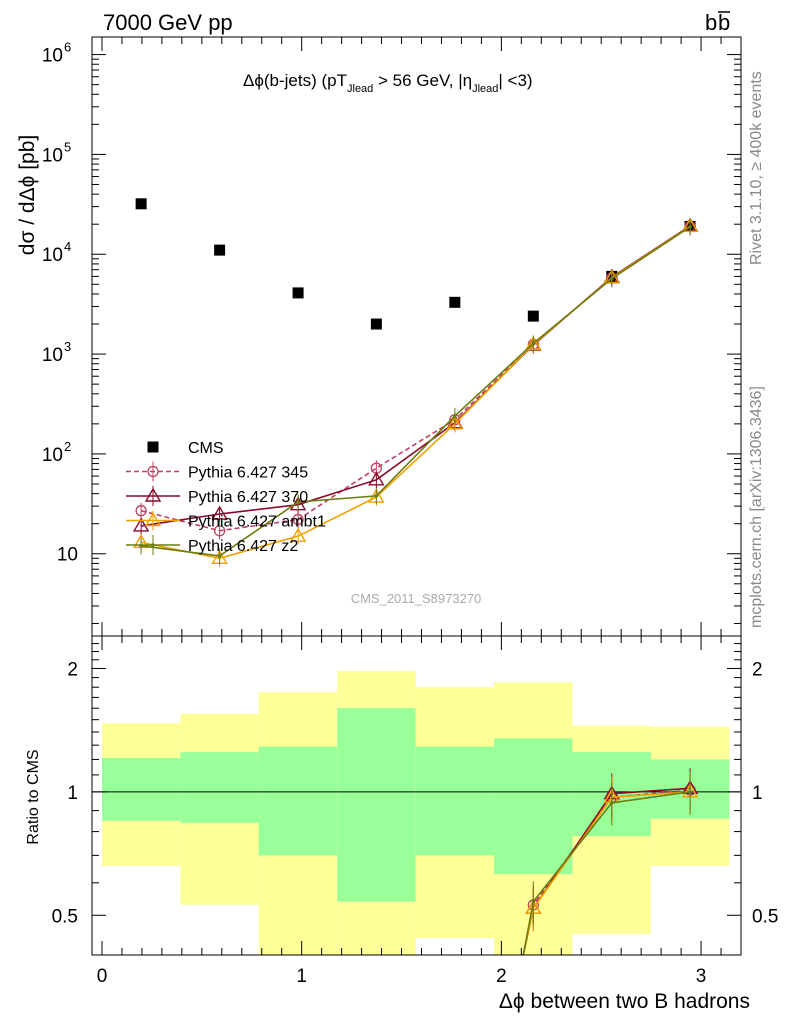 The image size is (786, 1024). I want to click on y-tick-exponent: 6, so click(67, 47).